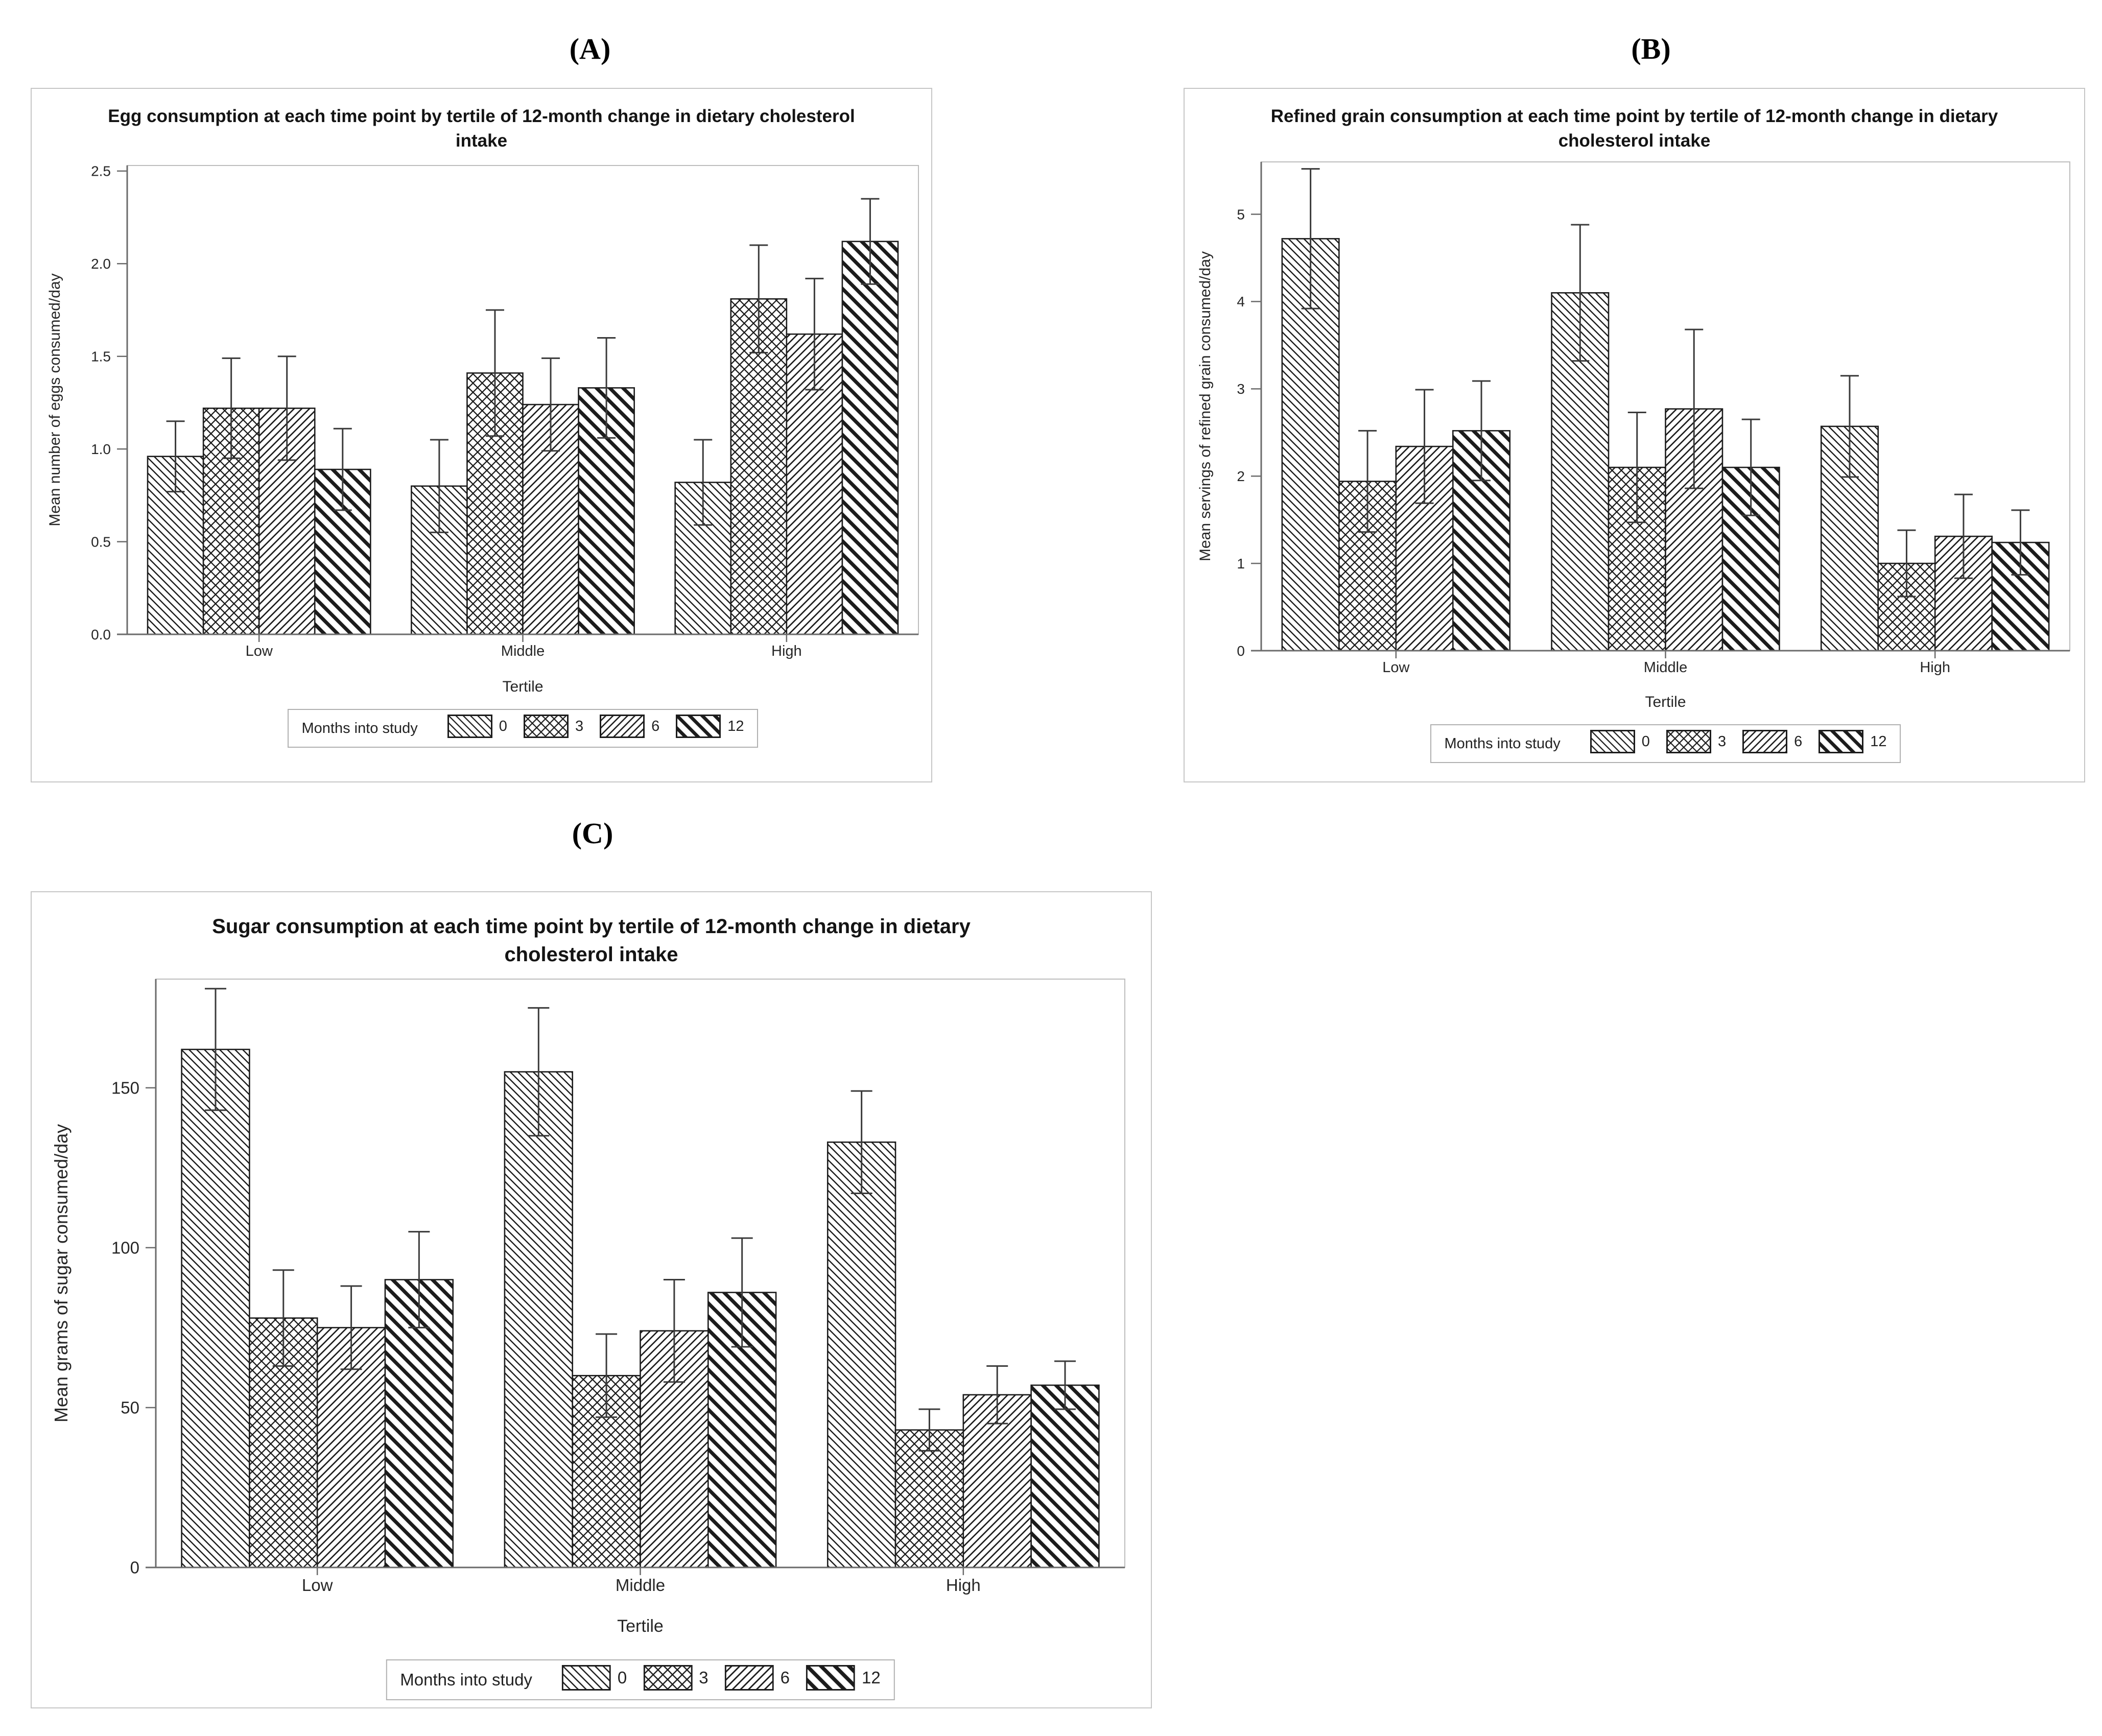  Describe the element at coordinates (135, 1567) in the screenshot. I see `y-tick-label: 0` at that location.